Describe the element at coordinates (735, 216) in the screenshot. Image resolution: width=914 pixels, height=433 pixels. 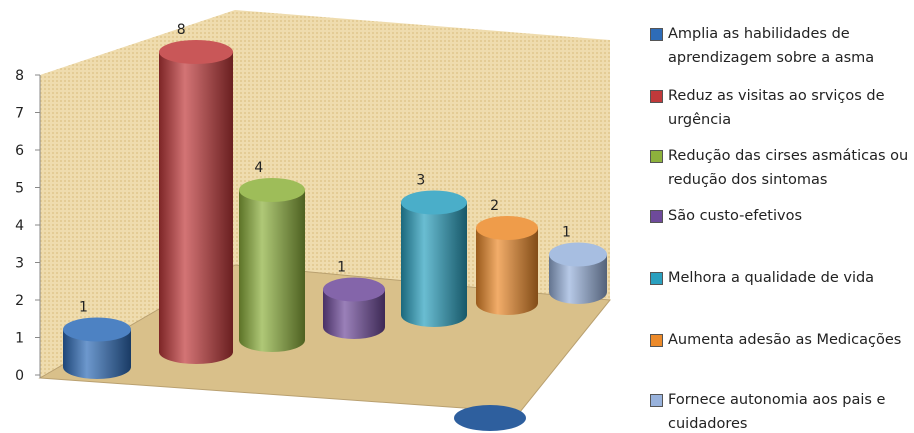
I see `legend-label: São custo-efetivos` at that location.